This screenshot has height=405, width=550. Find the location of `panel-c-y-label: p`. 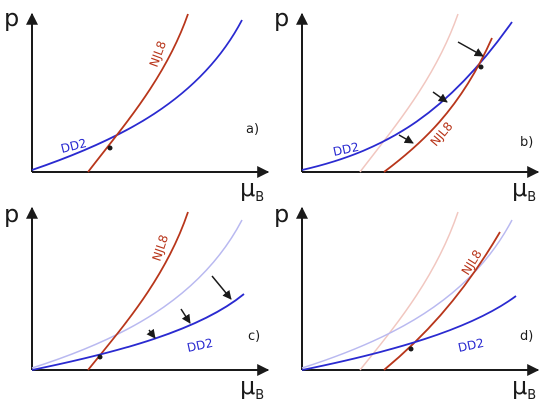

panel-c-y-label: p is located at coordinates (11, 214).